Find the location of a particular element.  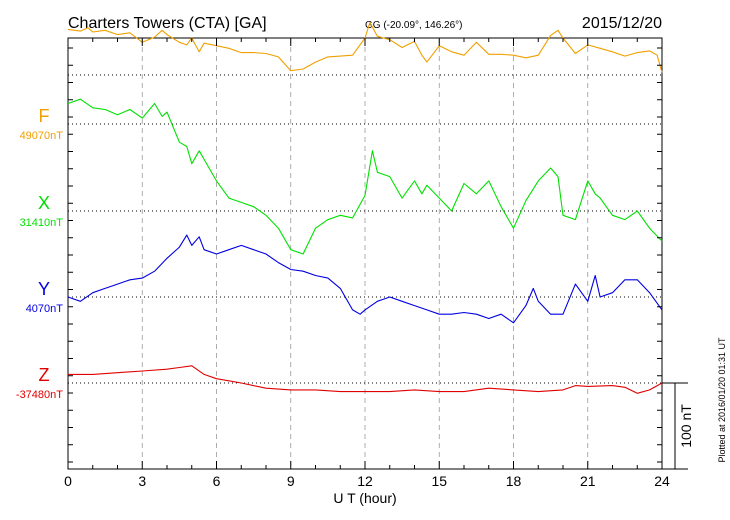

scale-bar-label: 100 nT is located at coordinates (686, 426).